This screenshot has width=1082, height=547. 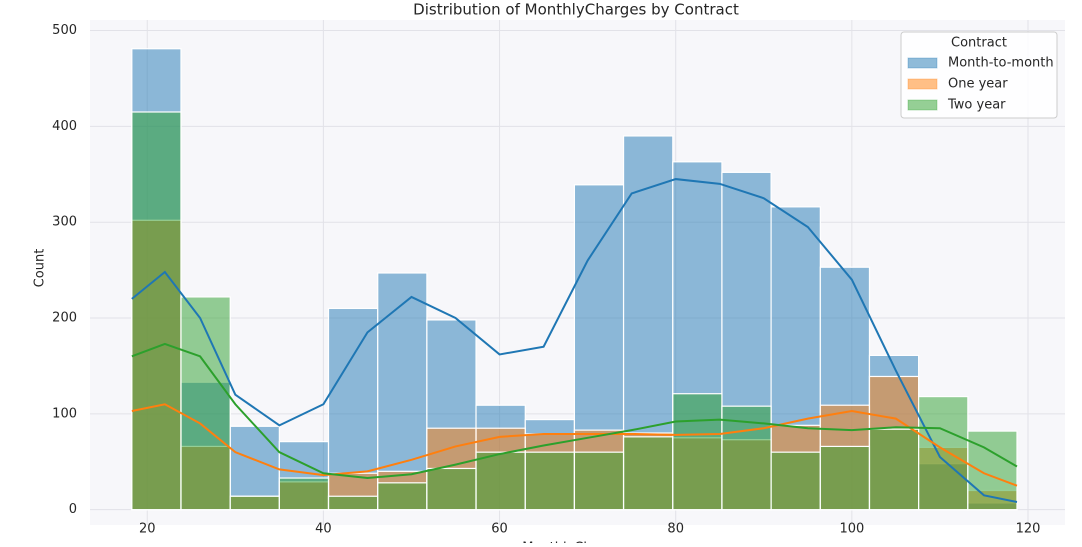 What do you see at coordinates (323, 529) in the screenshot?
I see `x-tick-label: 40` at bounding box center [323, 529].